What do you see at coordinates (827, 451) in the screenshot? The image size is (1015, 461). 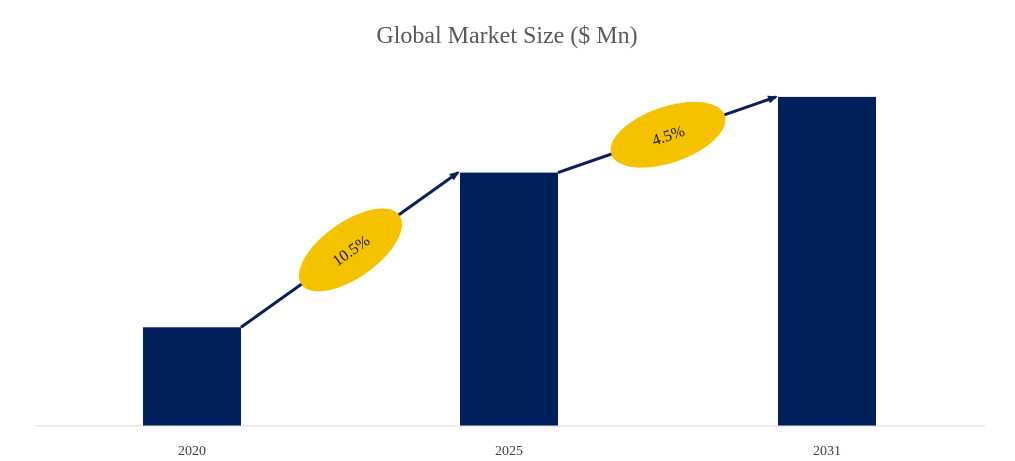 I see `x-tick-label-2031: 2031` at bounding box center [827, 451].